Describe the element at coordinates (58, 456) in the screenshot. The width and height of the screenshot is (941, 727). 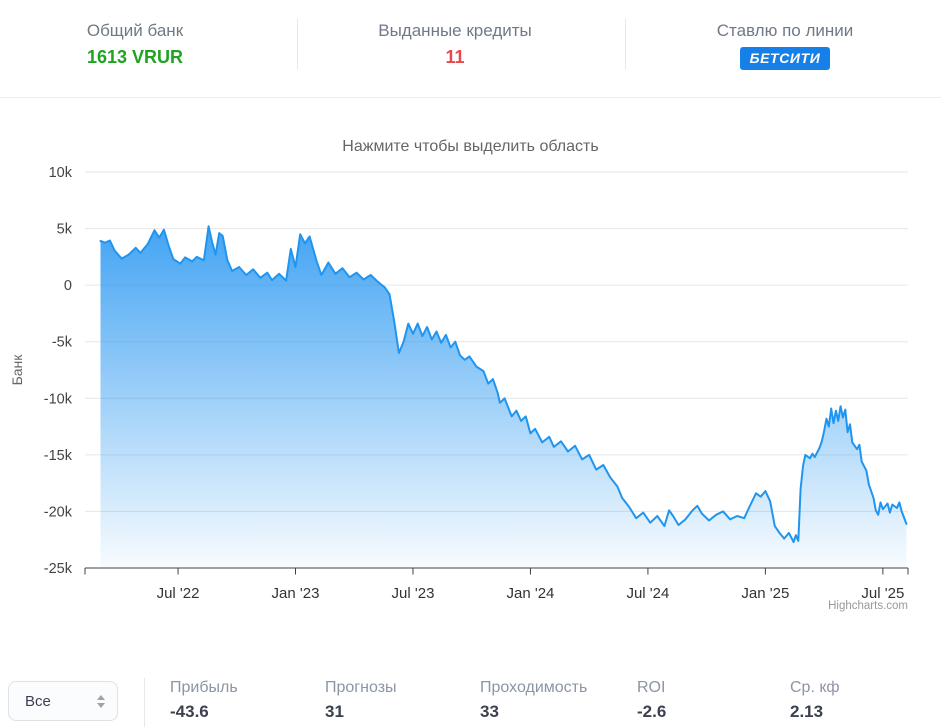
I see `y-tick-label: -15k` at that location.